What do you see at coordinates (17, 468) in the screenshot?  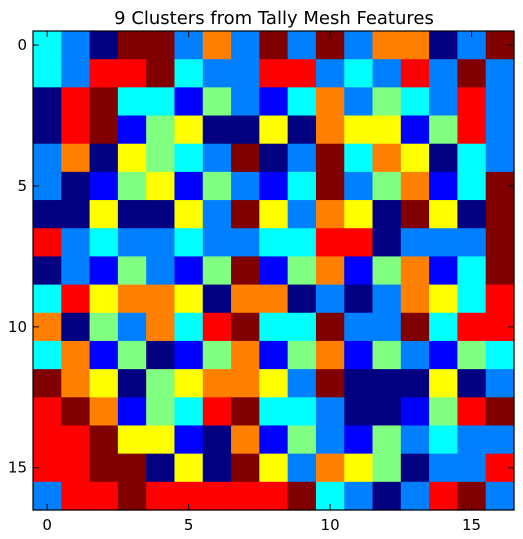 I see `y-tick-label: 15` at bounding box center [17, 468].